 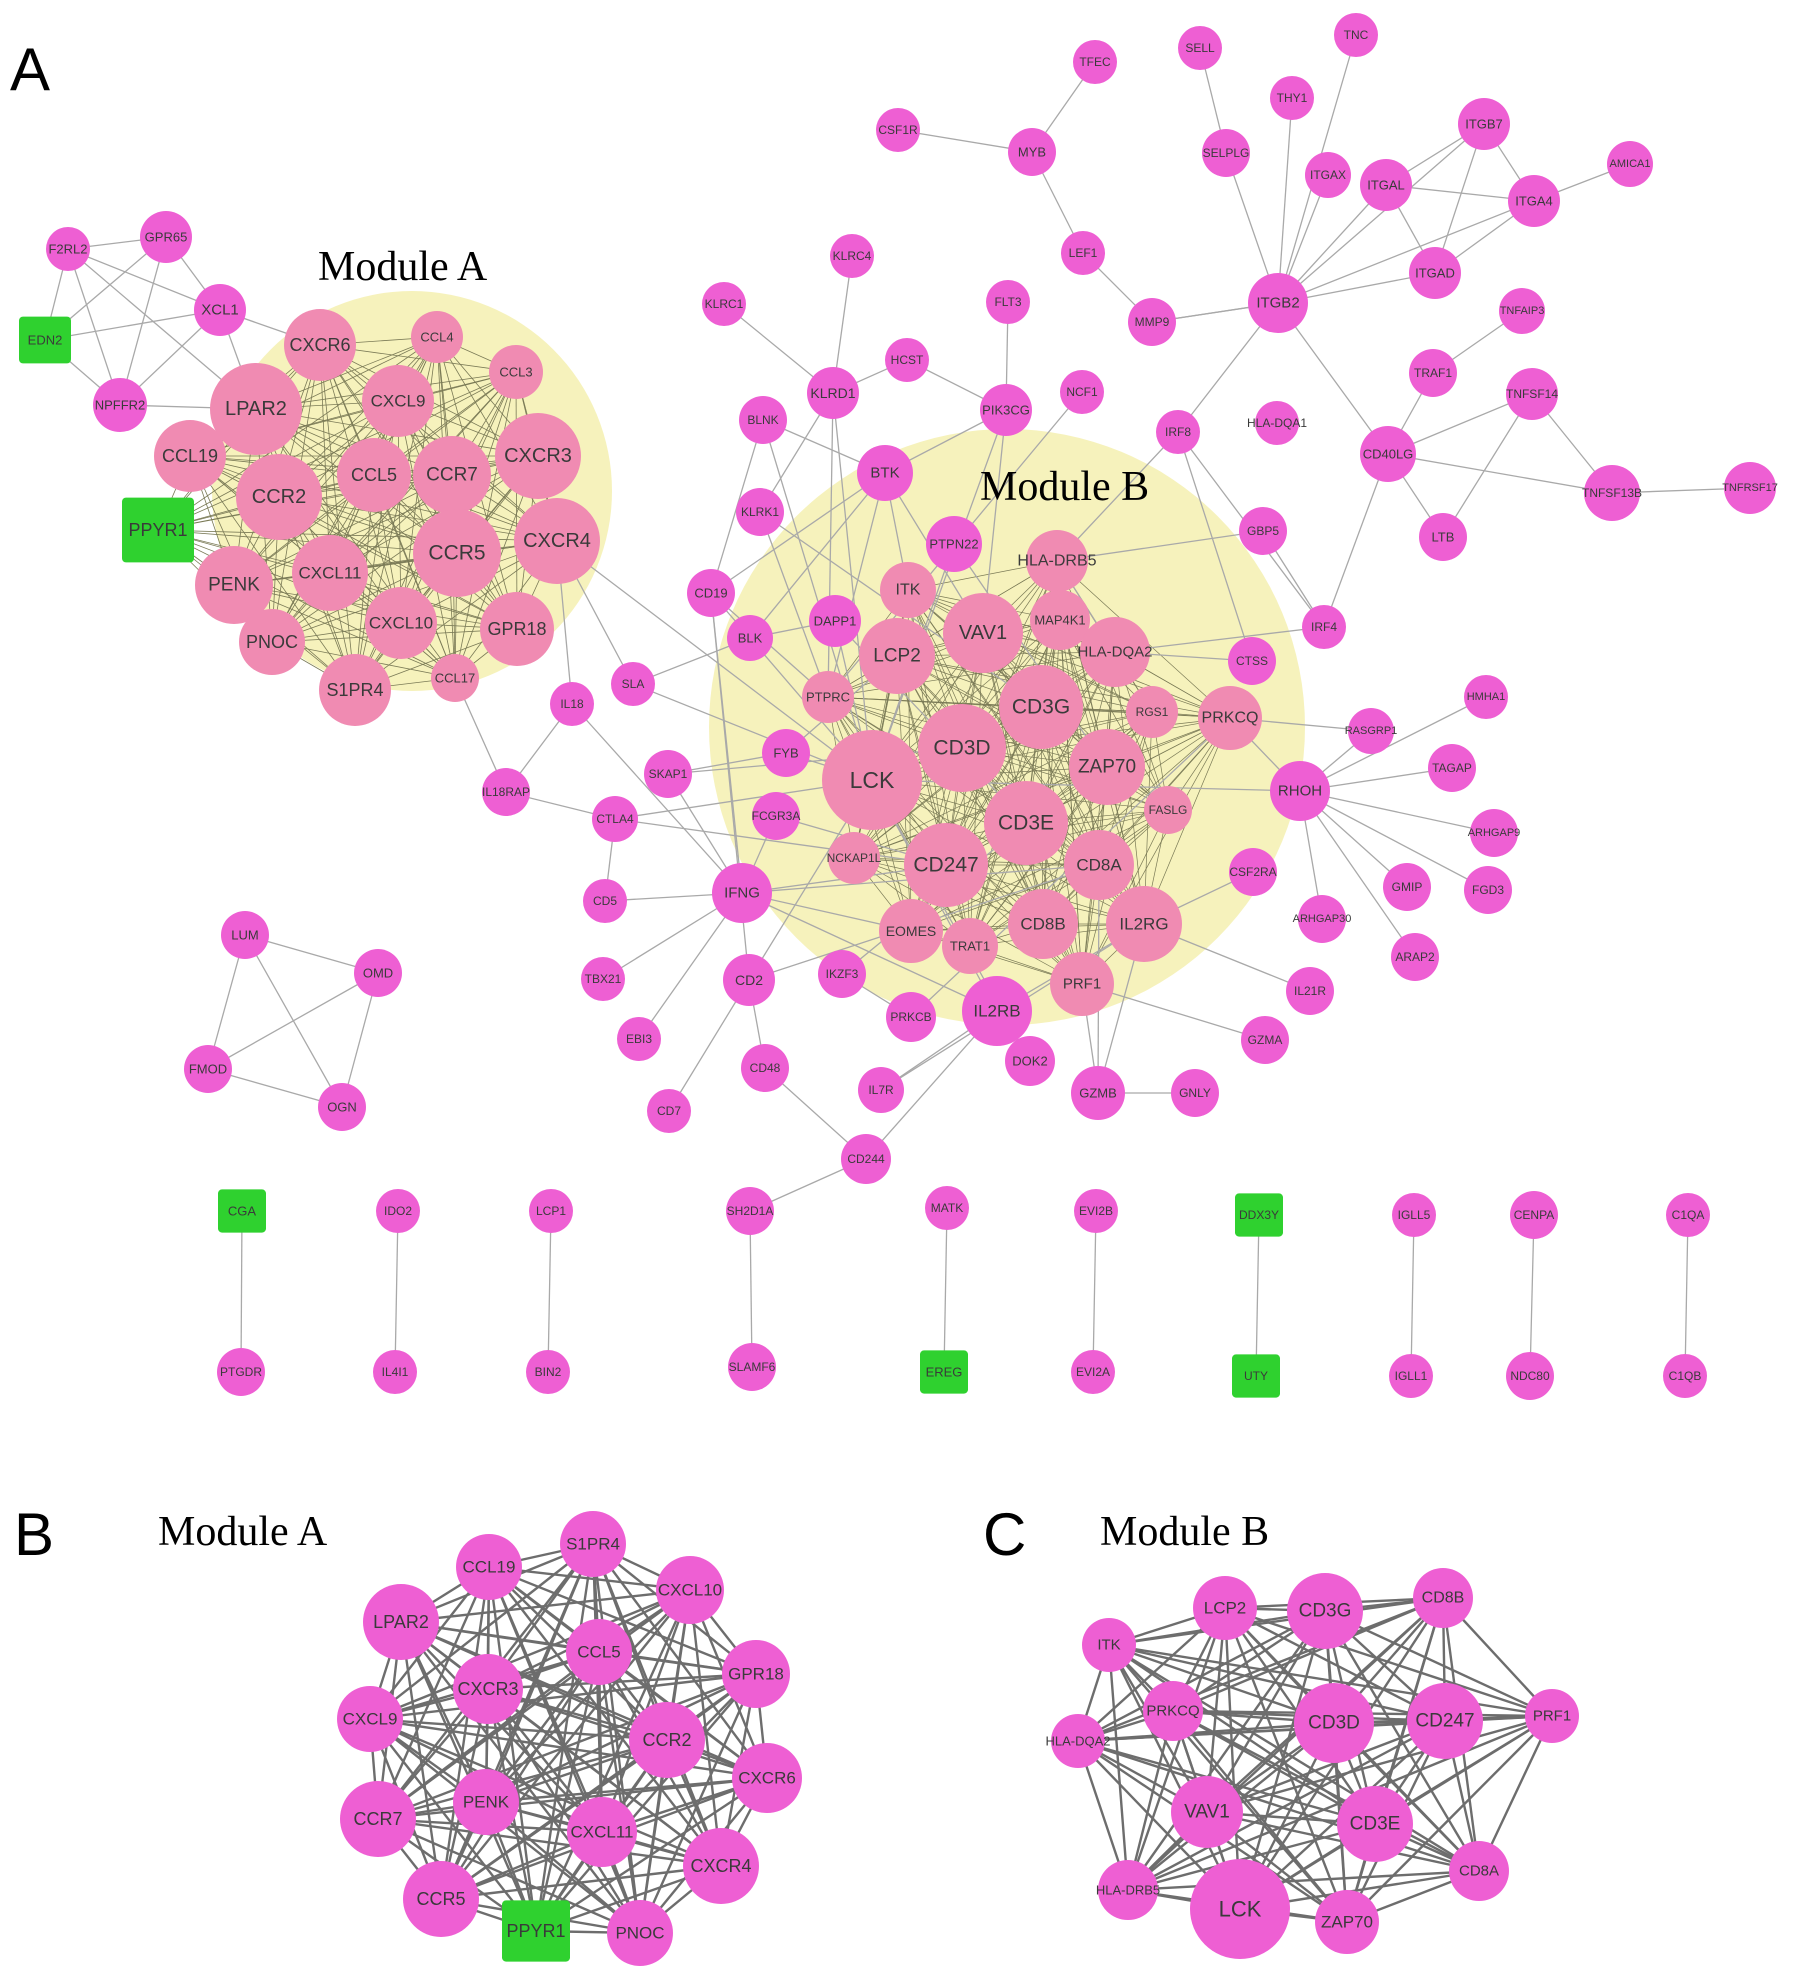 I want to click on panel-a-node-pnoc: PNOC, so click(x=272, y=642).